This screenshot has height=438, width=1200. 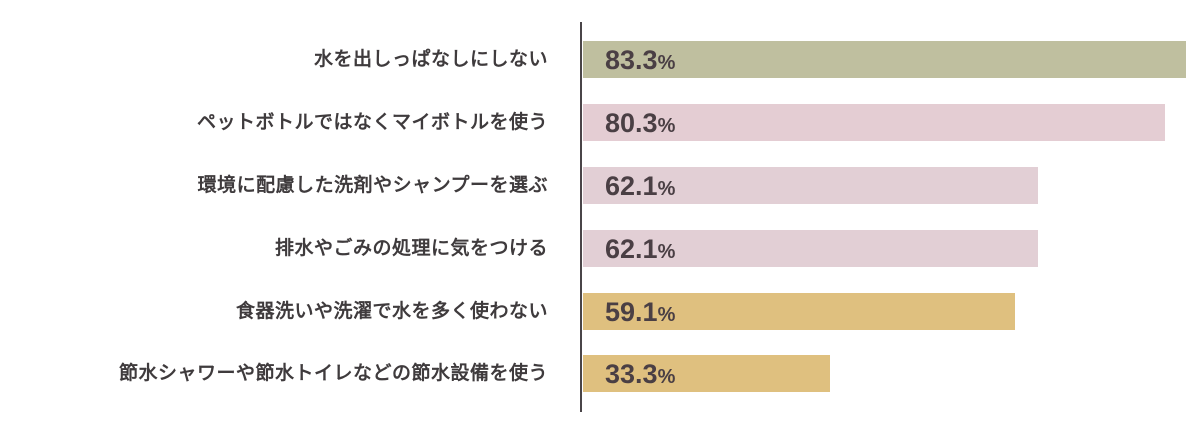 I want to click on bar-row: 環境に配慮した洗剤やシャンプーを選ぶ 62.1%, so click(x=600, y=185).